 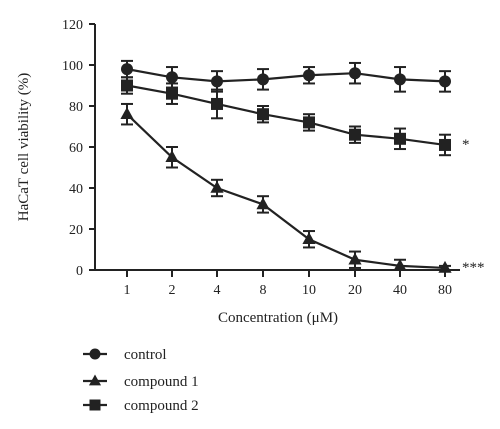 What do you see at coordinates (76, 107) in the screenshot?
I see `y-tick-label: 80` at bounding box center [76, 107].